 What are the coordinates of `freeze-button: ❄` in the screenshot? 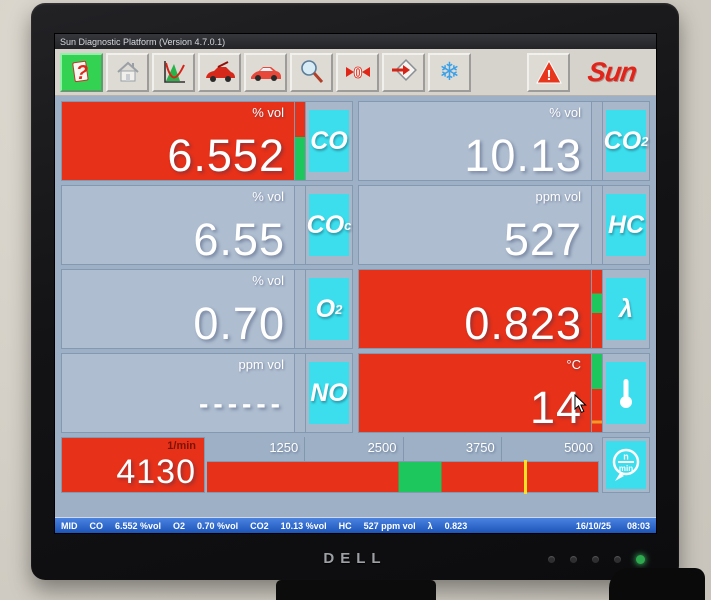 It's located at (449, 72).